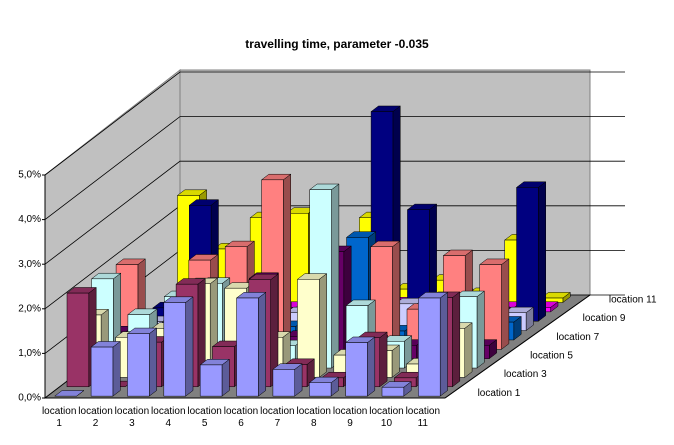 Image resolution: width=674 pixels, height=445 pixels. What do you see at coordinates (168, 417) in the screenshot?
I see `x-tick-label: location 4` at bounding box center [168, 417].